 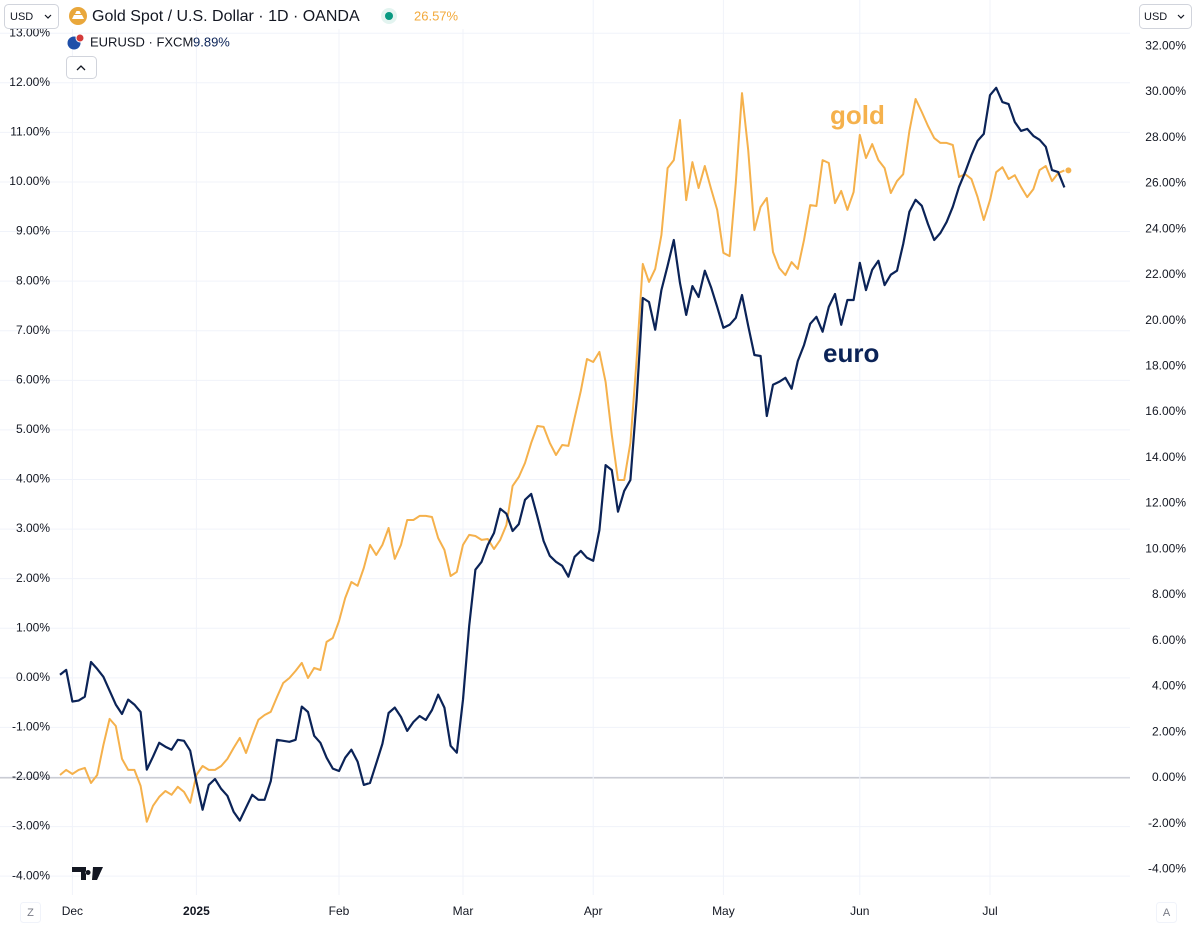 What do you see at coordinates (1167, 823) in the screenshot?
I see `y2-tick-label: -2.00%` at bounding box center [1167, 823].